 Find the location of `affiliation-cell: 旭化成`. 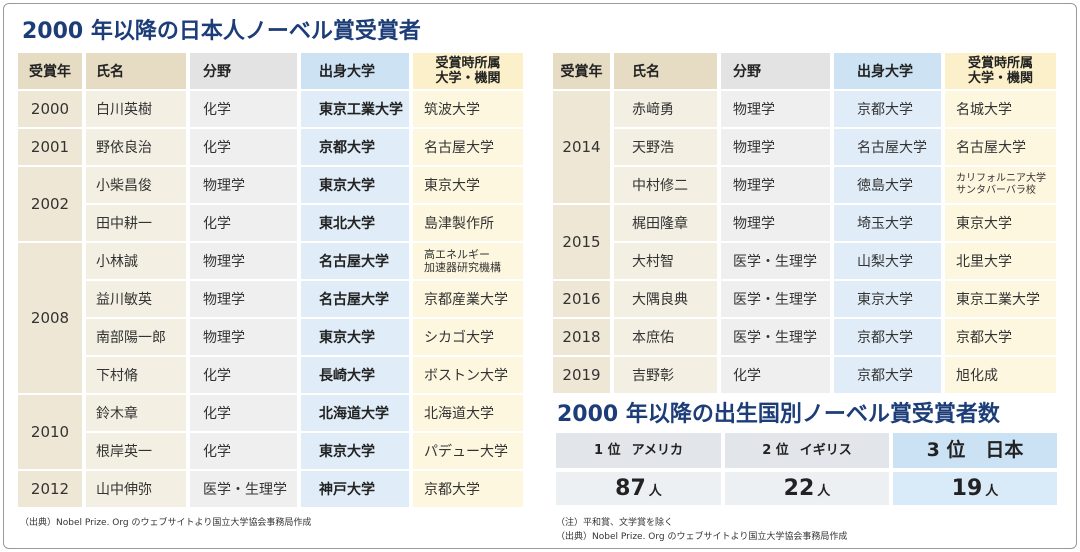

affiliation-cell: 旭化成 is located at coordinates (1000, 375).